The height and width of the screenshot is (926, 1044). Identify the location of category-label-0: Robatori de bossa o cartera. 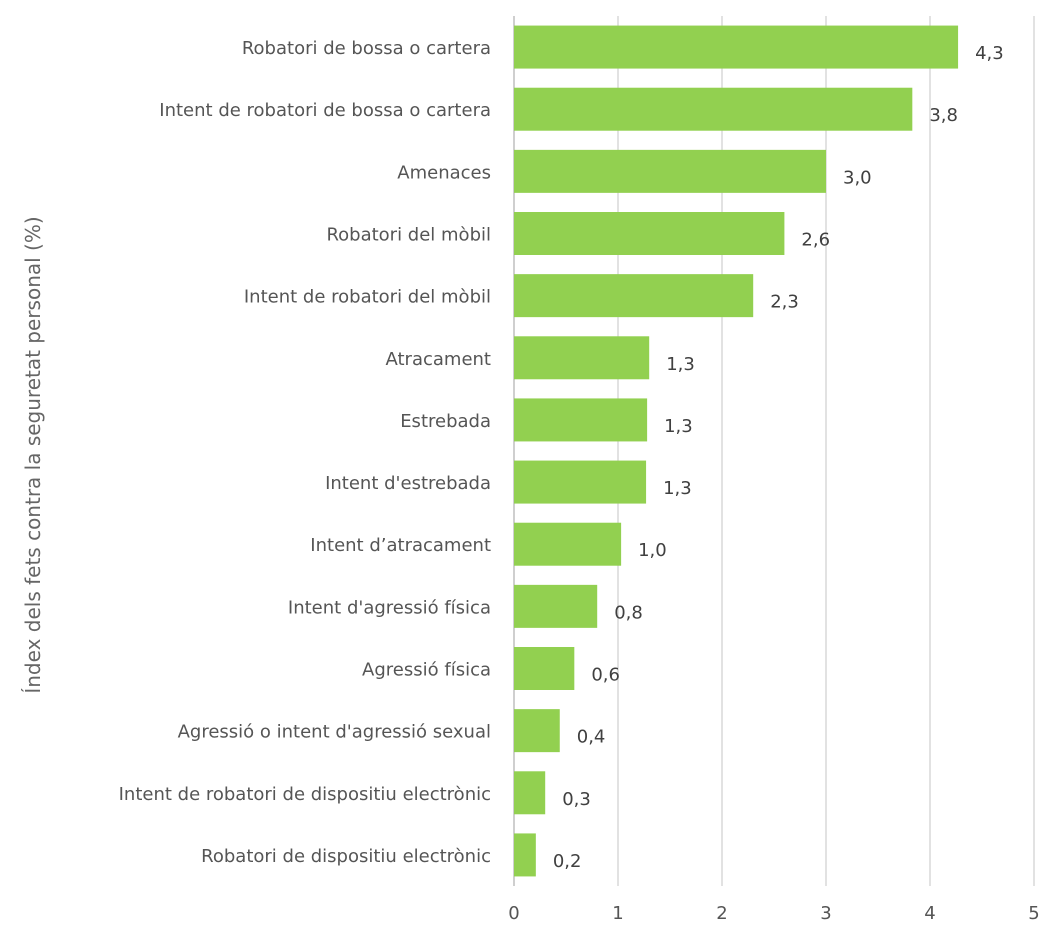
(366, 48).